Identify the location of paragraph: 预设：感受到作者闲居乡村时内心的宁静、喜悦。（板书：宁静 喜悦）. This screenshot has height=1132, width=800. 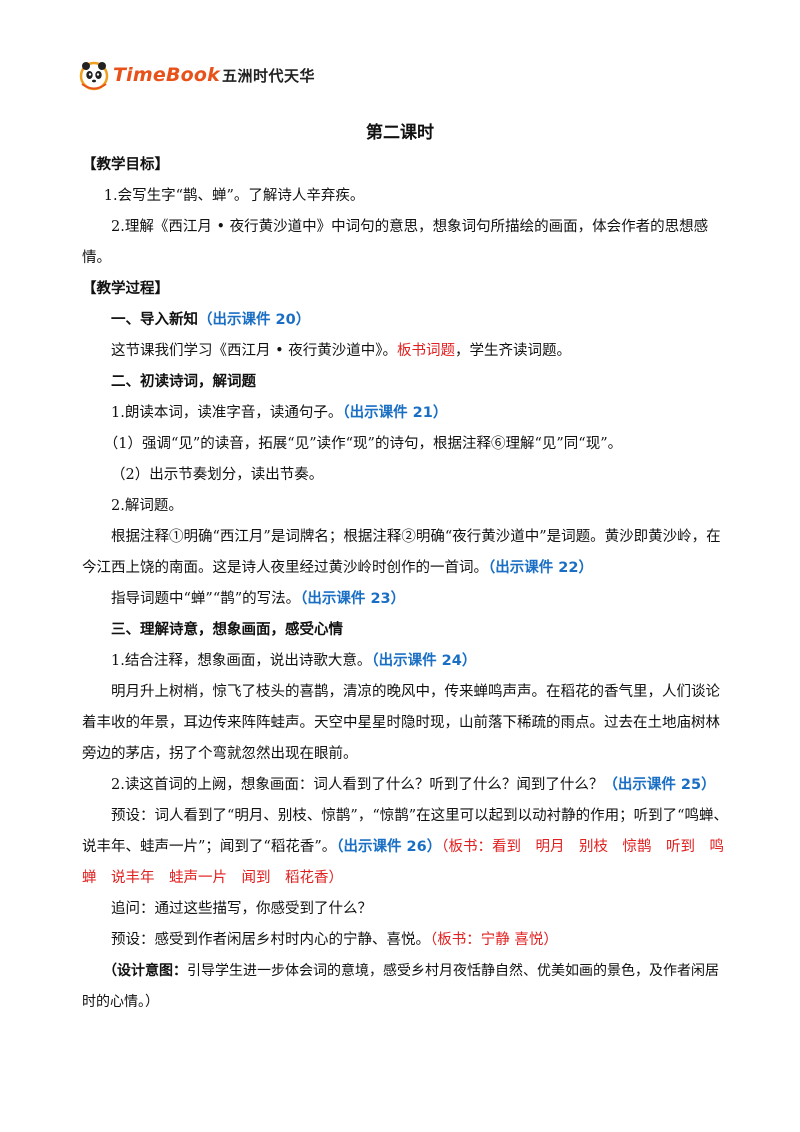
(407, 940).